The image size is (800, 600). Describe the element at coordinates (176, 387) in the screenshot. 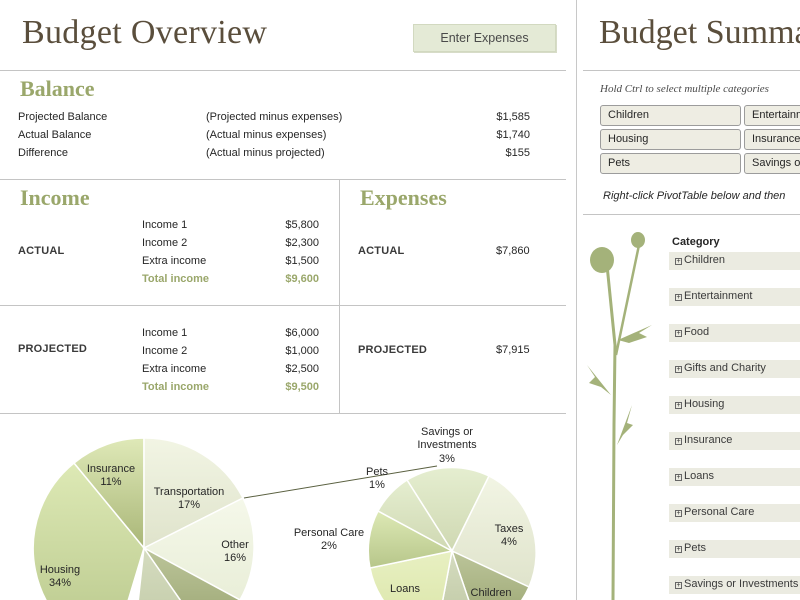

I see `income-total-label: Total income` at that location.